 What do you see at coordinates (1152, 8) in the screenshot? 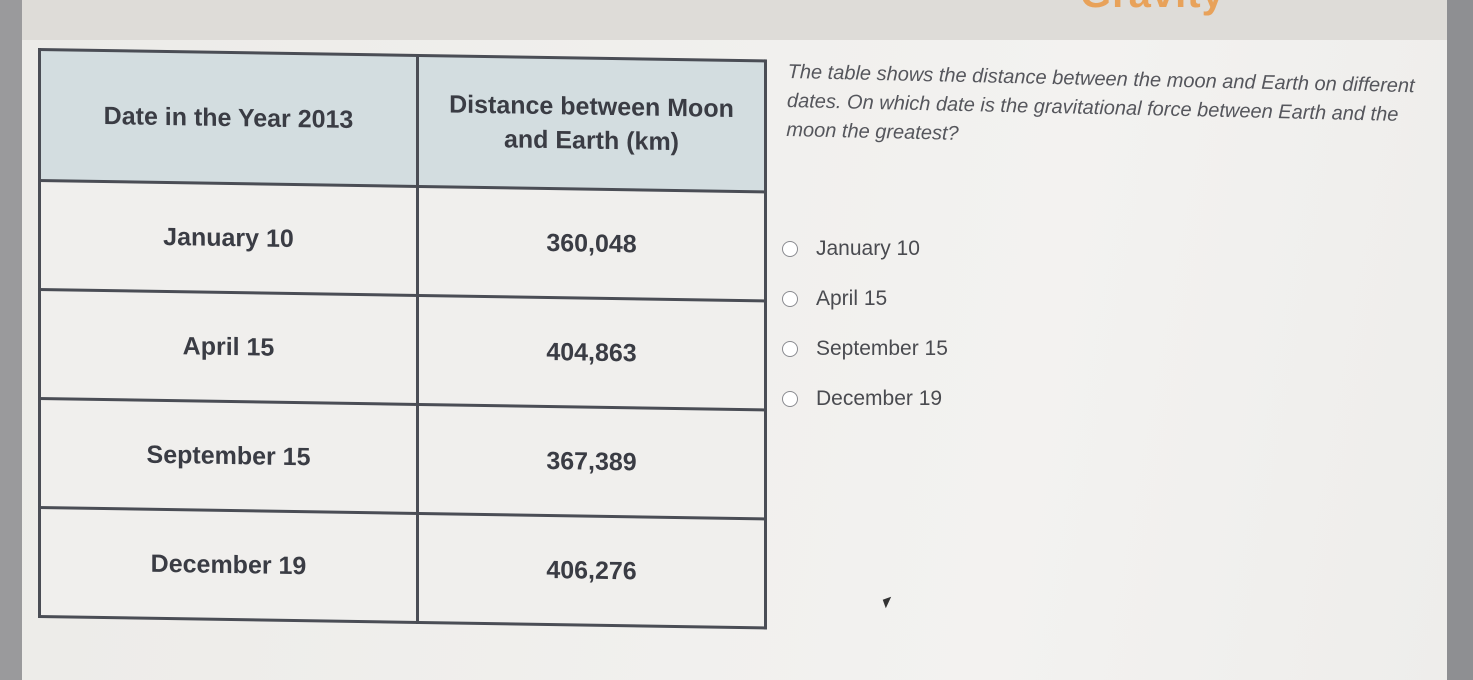
I see `lesson-title: Gravity` at bounding box center [1152, 8].